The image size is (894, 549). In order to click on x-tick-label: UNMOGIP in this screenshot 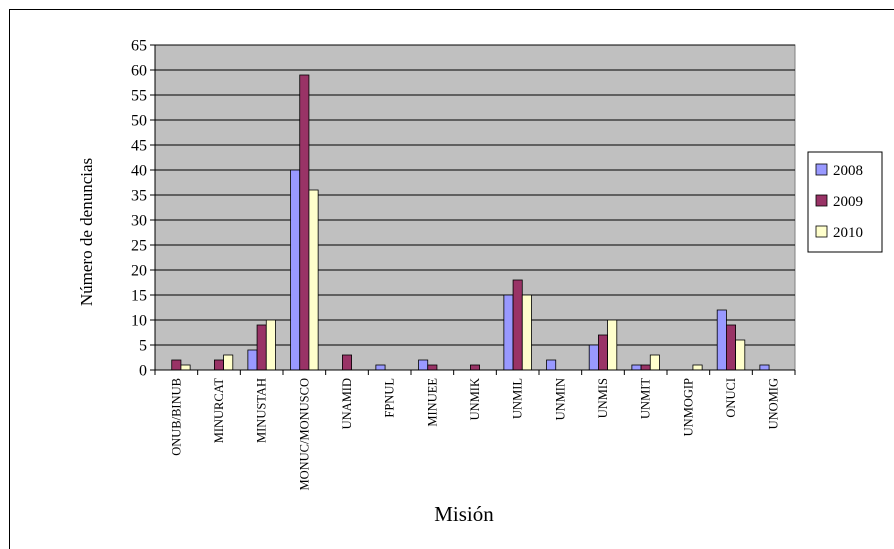, I will do `click(688, 407)`.